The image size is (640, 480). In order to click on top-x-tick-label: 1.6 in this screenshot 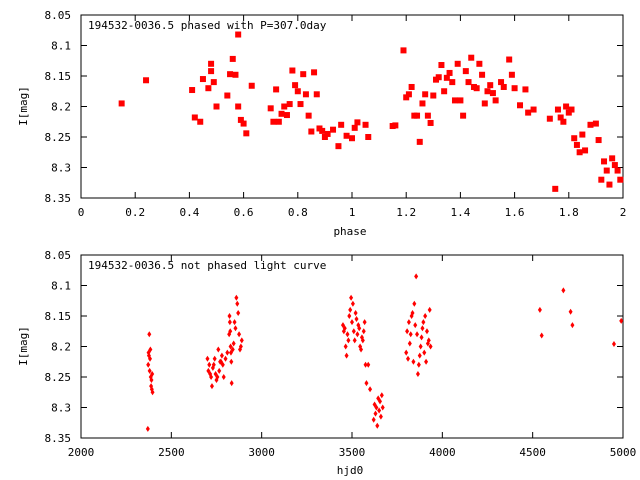, I will do `click(515, 212)`.